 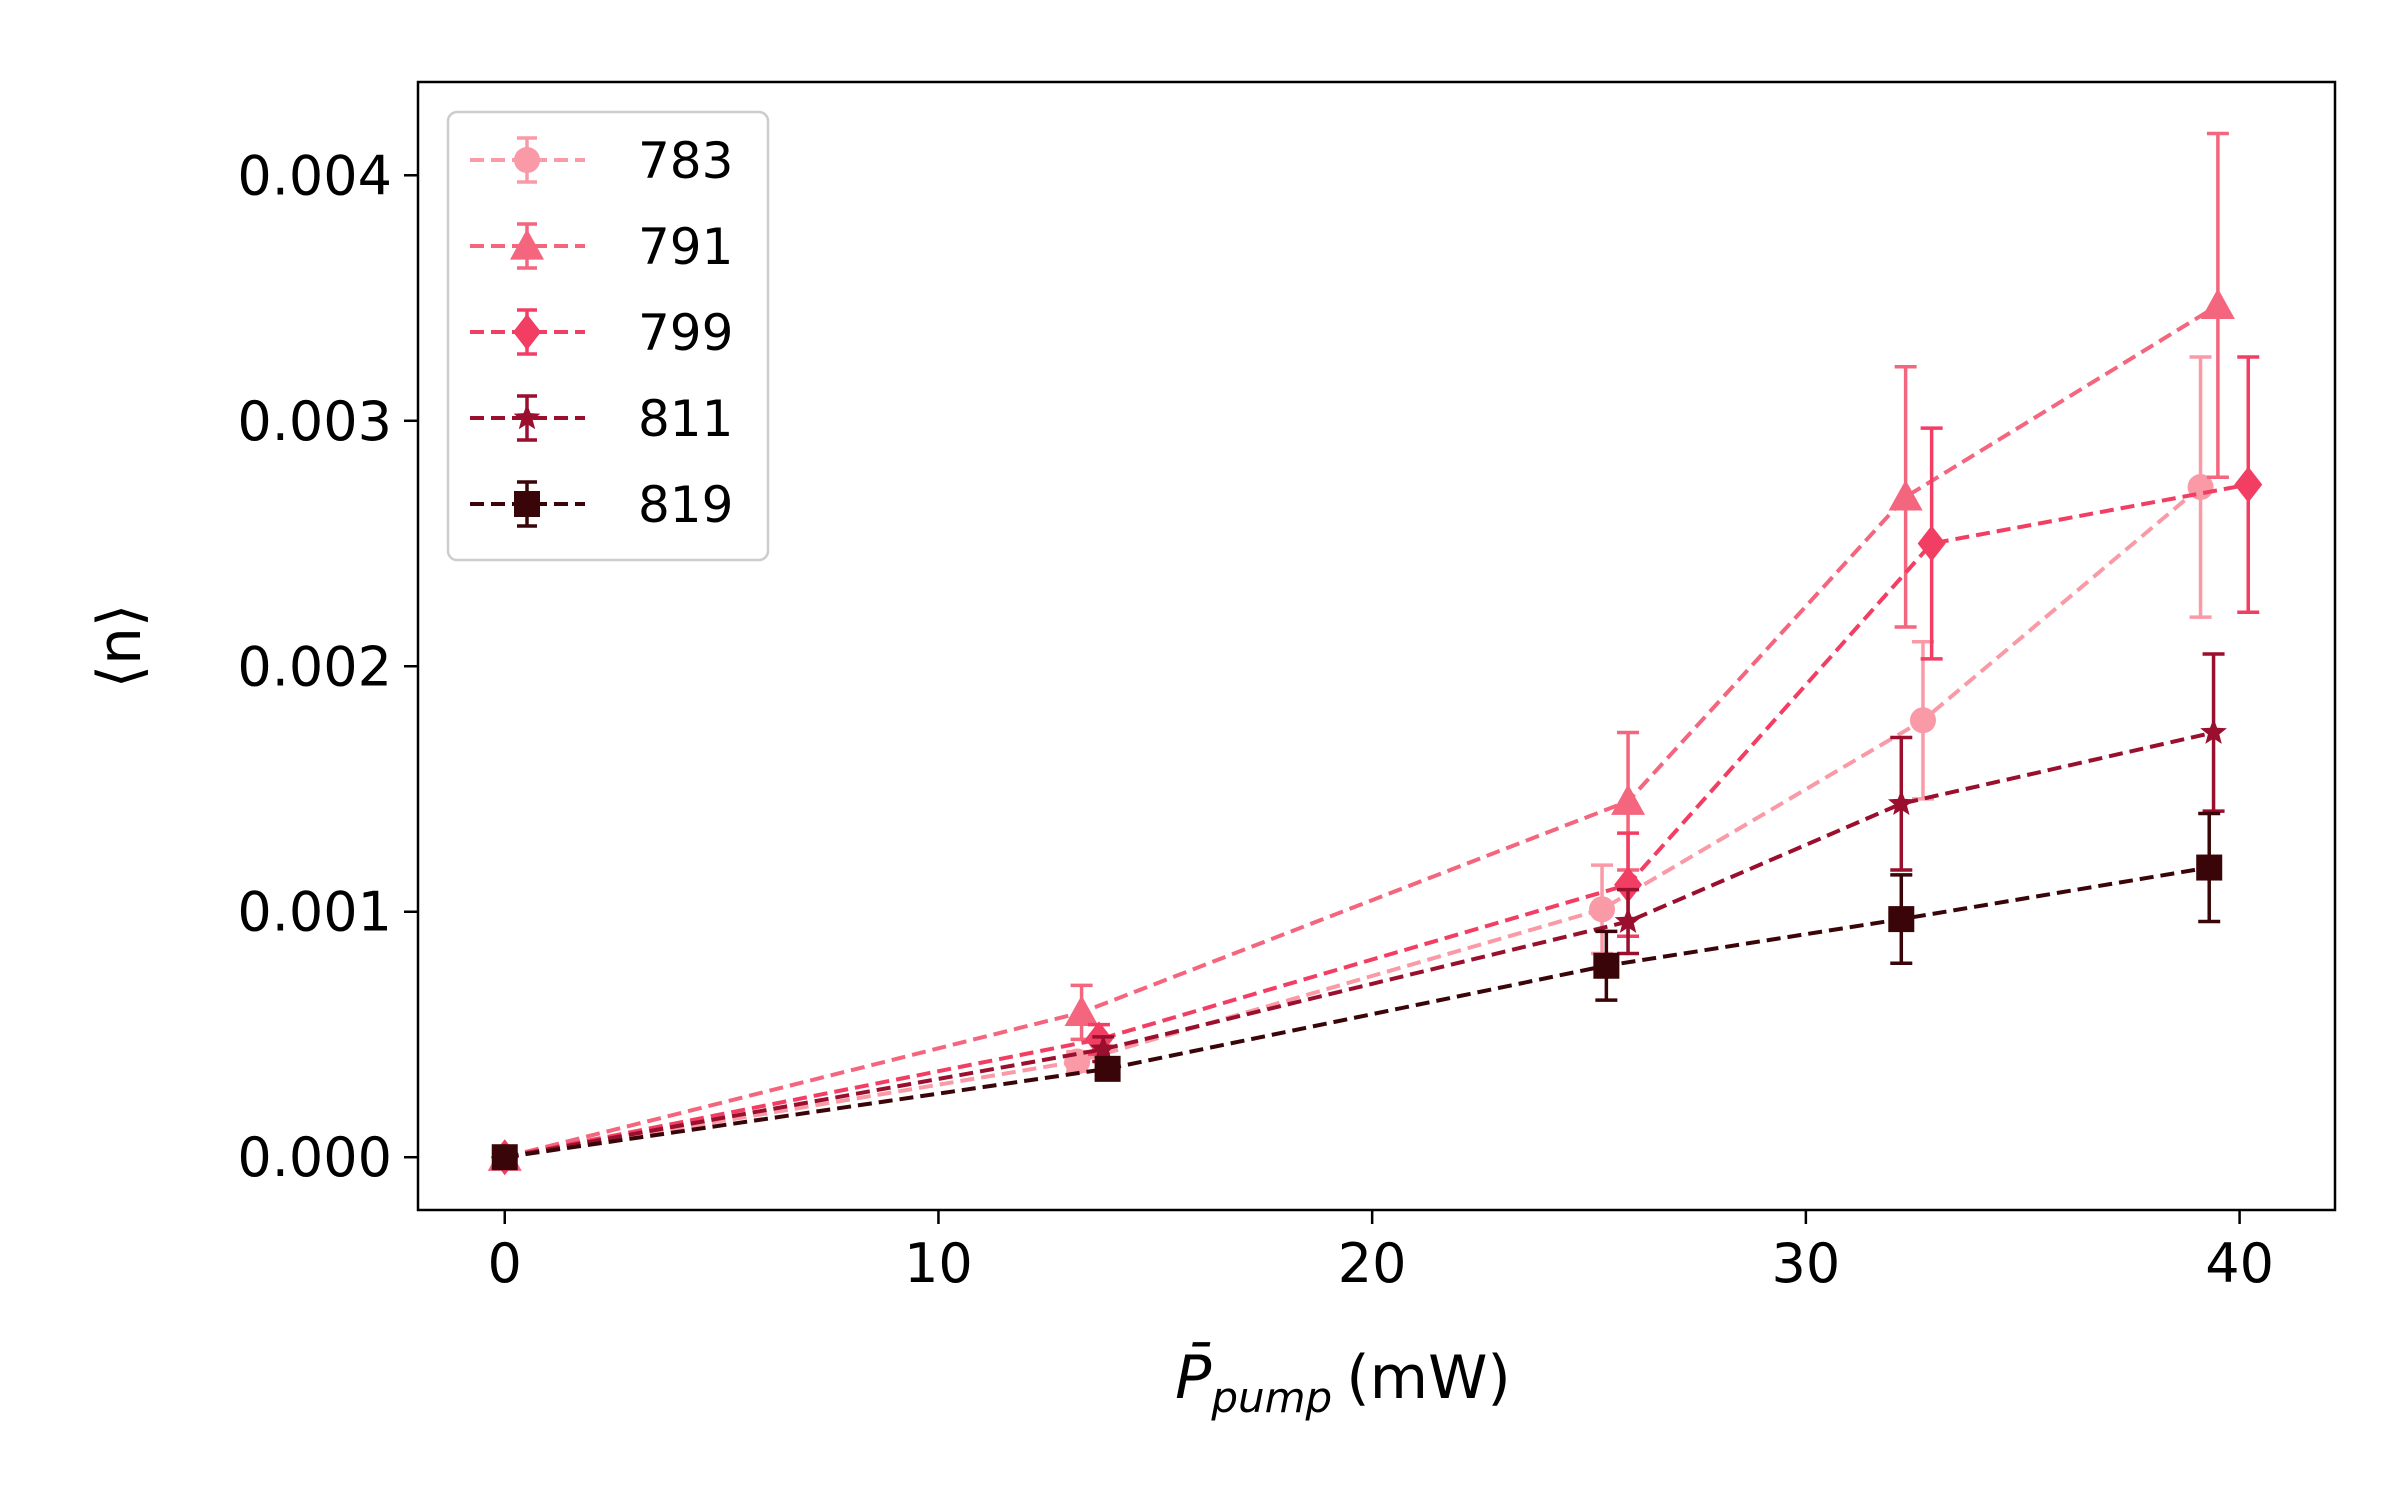 I want to click on x-tick-label: 30, so click(x=1806, y=1263).